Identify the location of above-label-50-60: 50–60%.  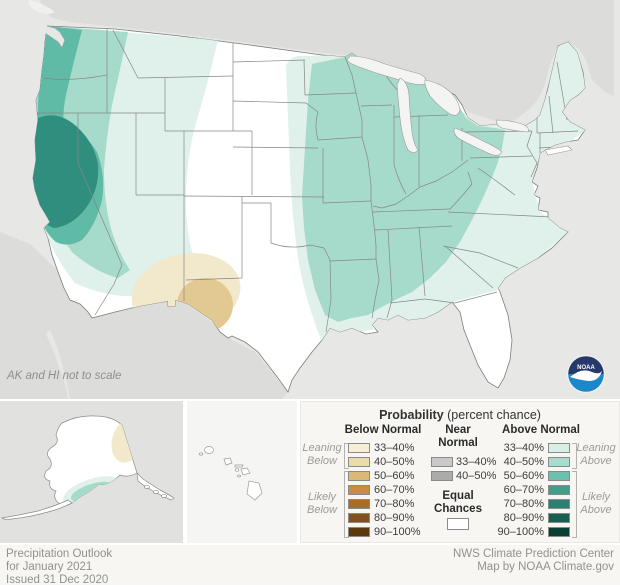
(523, 476).